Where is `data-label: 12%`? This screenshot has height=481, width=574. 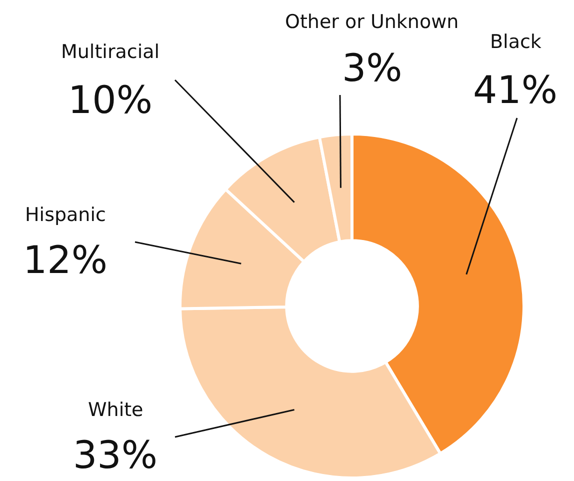
data-label: 12% is located at coordinates (65, 260).